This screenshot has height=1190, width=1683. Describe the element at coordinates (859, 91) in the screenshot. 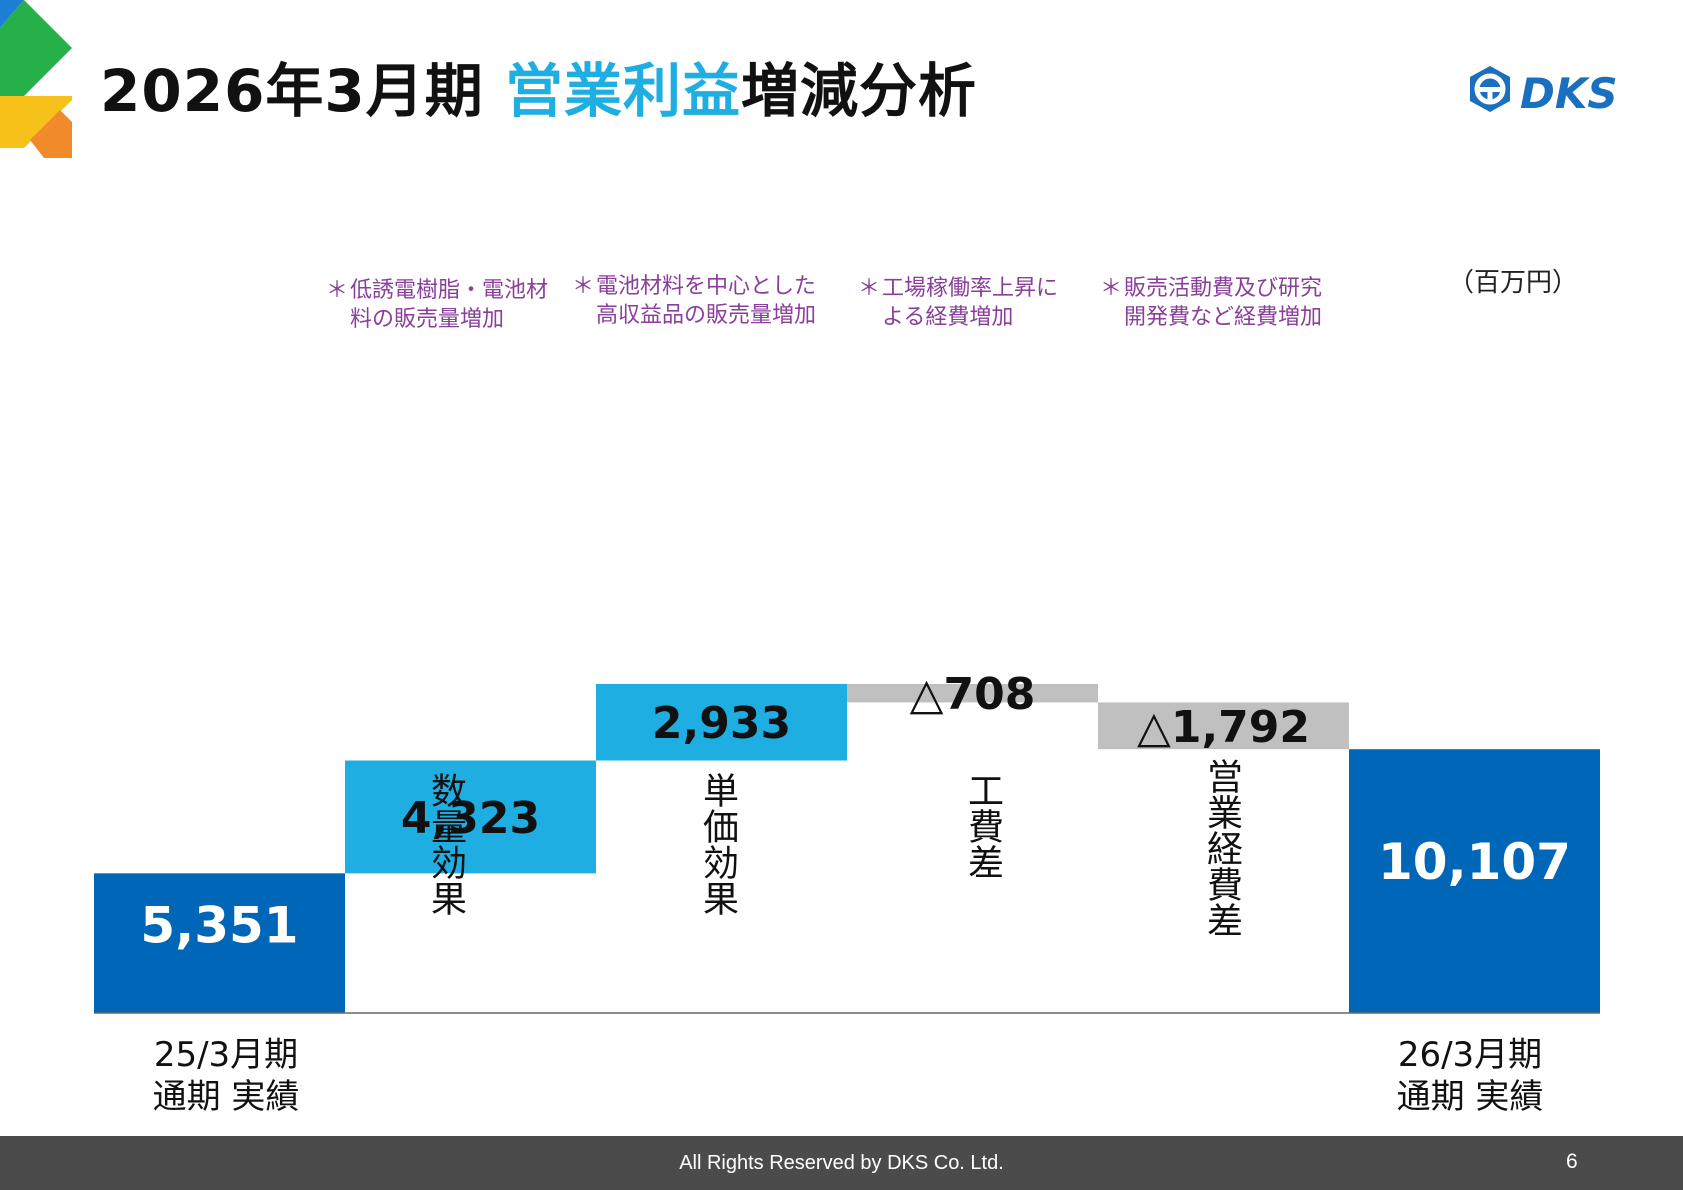

I see `title-part2: 増減分析` at that location.